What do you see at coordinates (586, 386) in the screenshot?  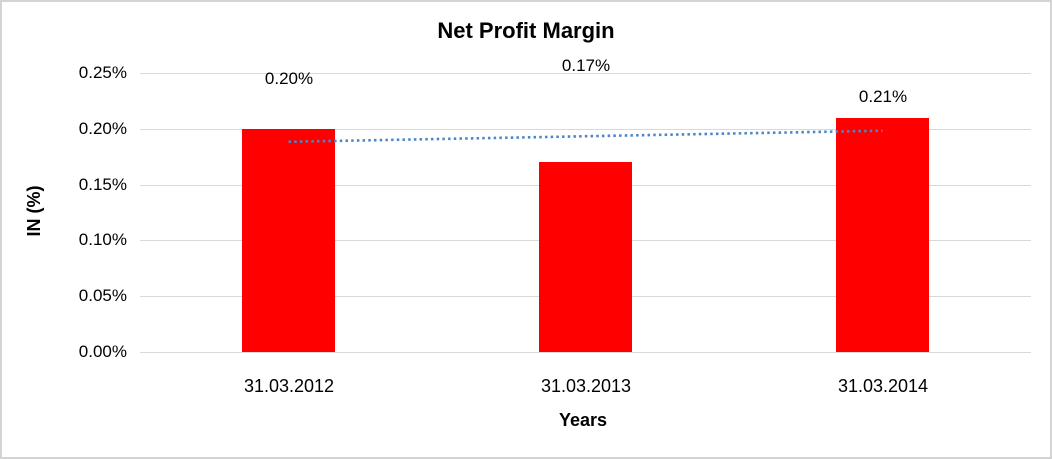 I see `x-category-label: 31.03.2013` at bounding box center [586, 386].